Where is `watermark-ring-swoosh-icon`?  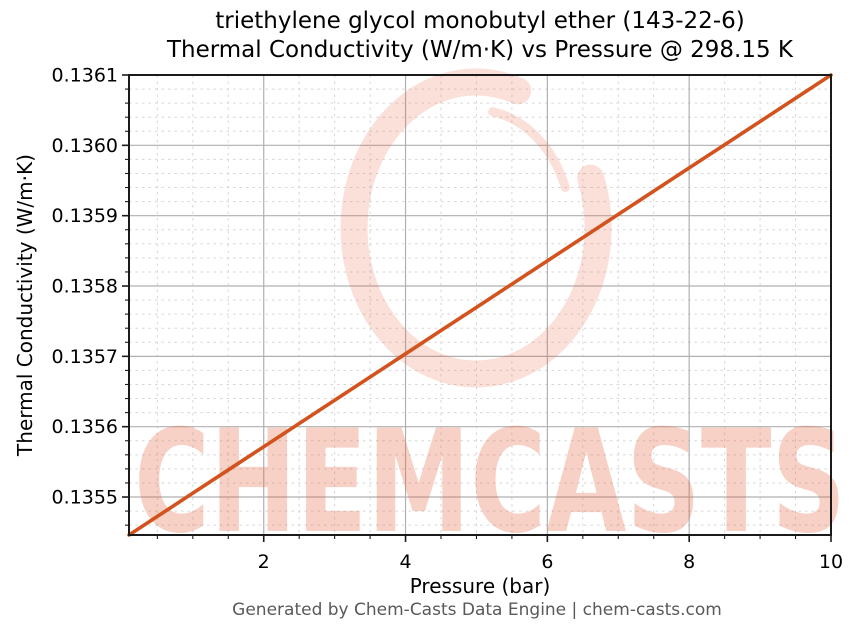
watermark-ring-swoosh-icon is located at coordinates (529, 150).